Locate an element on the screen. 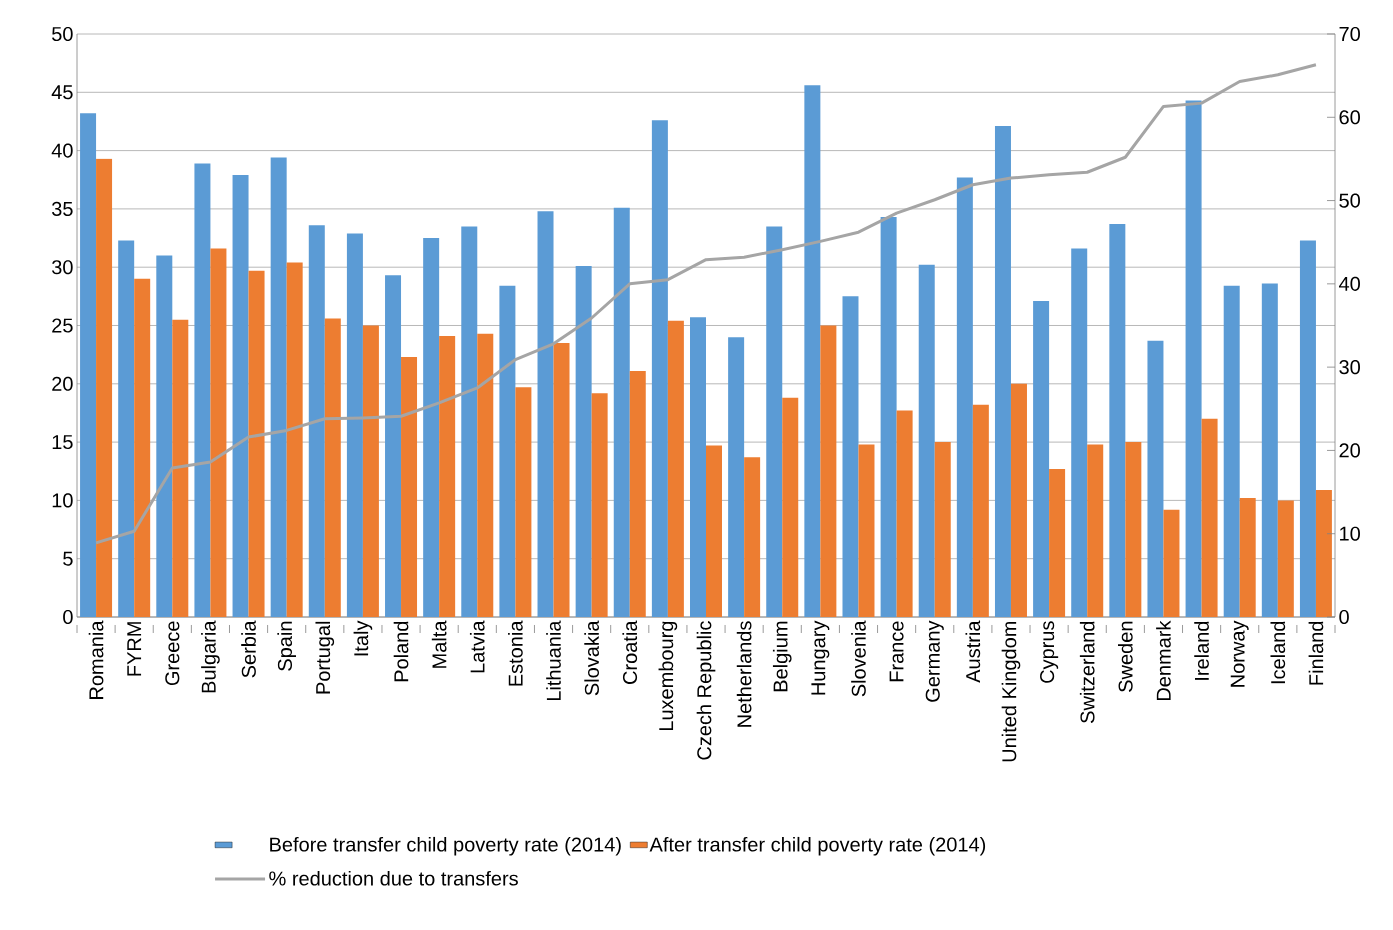  y2-tick-label: 50 is located at coordinates (1349, 200).